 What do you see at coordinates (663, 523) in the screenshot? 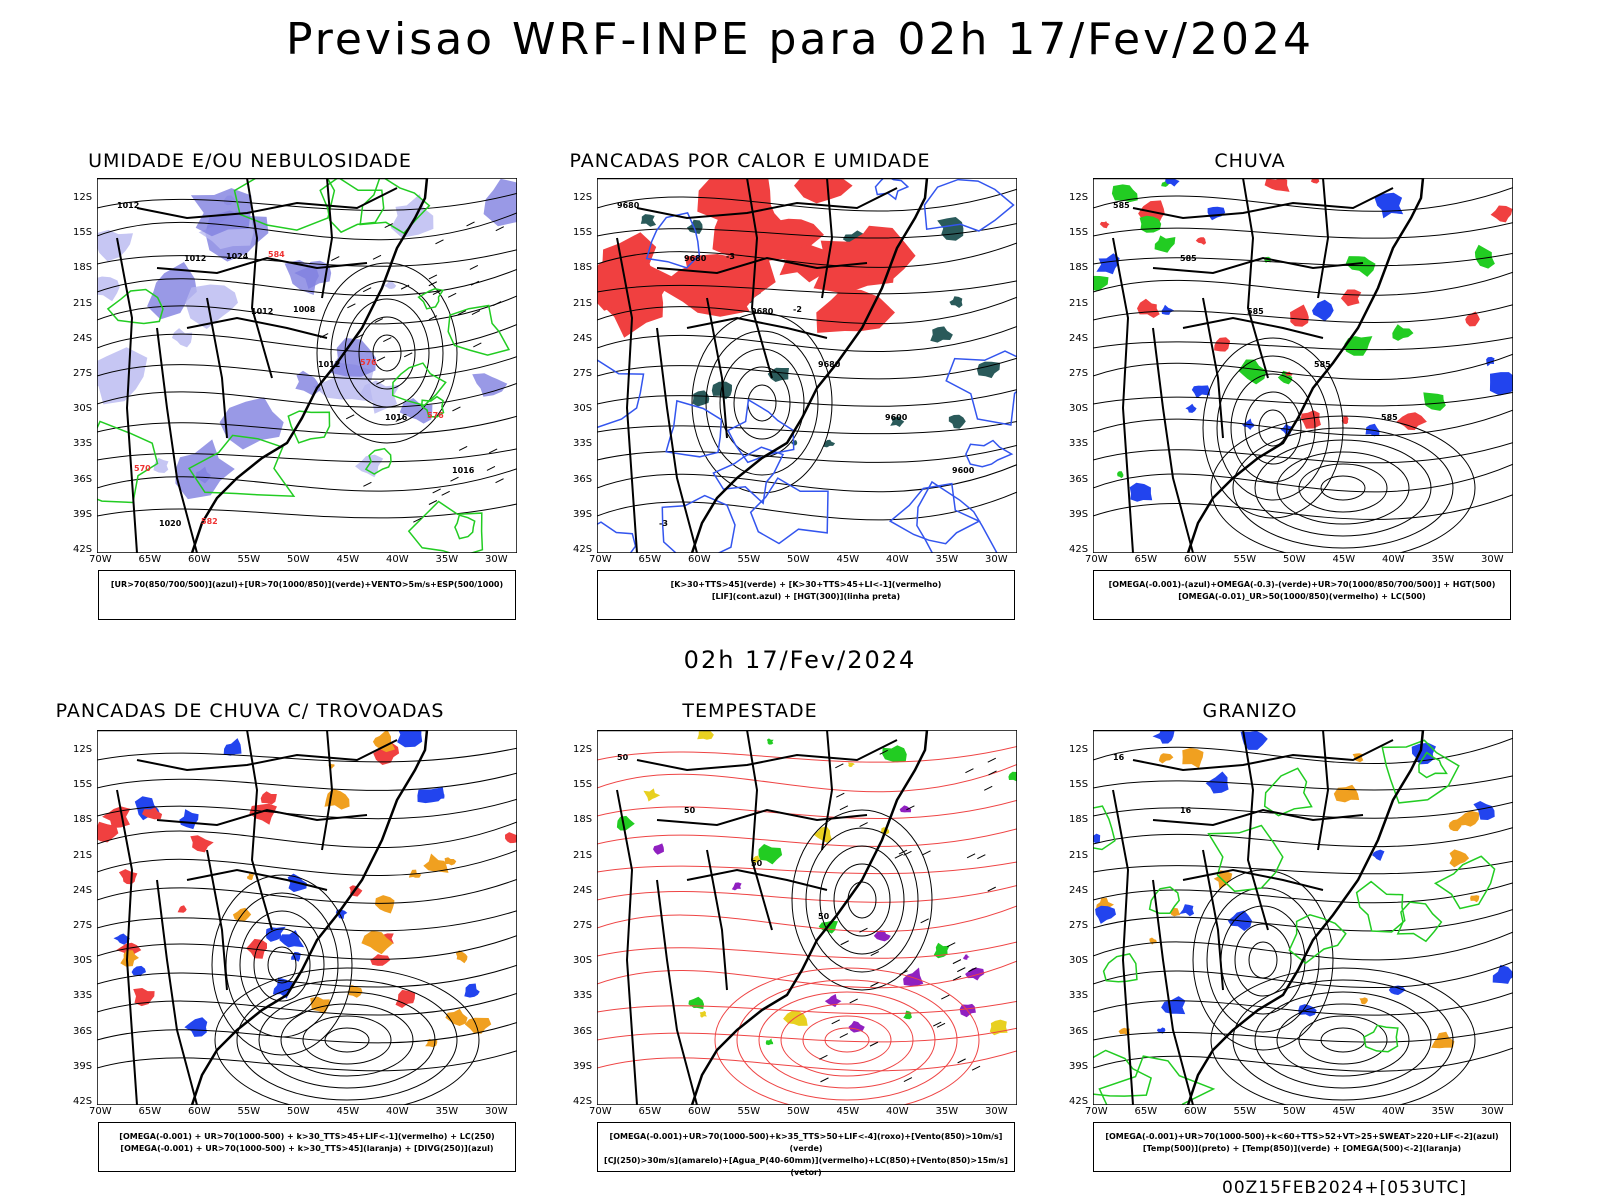
I see `contour-label: -3` at bounding box center [663, 523].